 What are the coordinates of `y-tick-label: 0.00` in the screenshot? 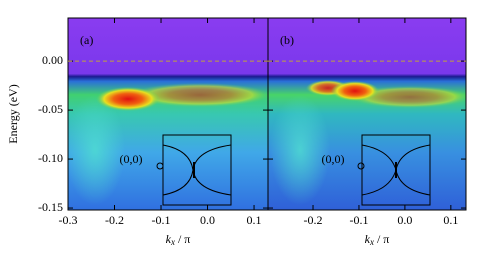 It's located at (52, 60).